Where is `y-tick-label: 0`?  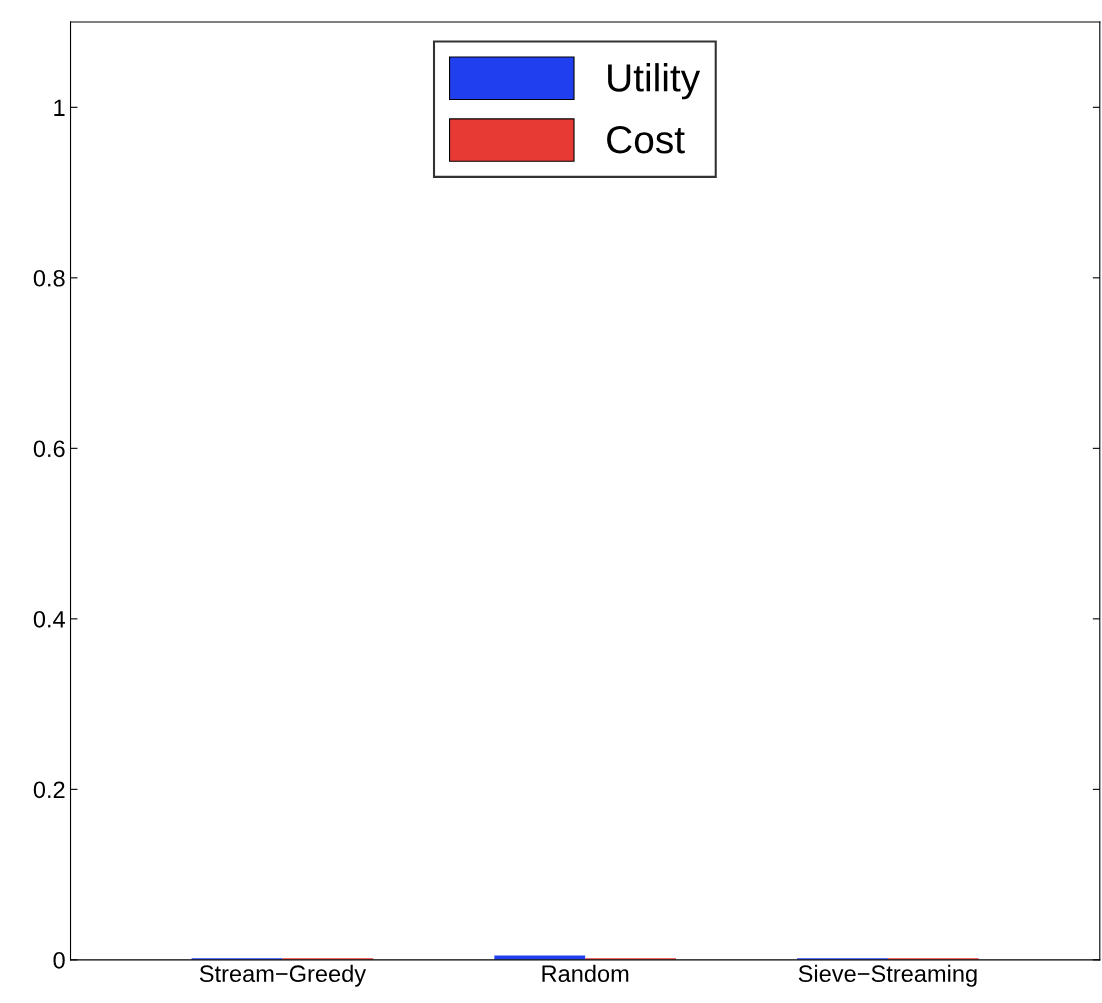
y-tick-label: 0 is located at coordinates (59, 960).